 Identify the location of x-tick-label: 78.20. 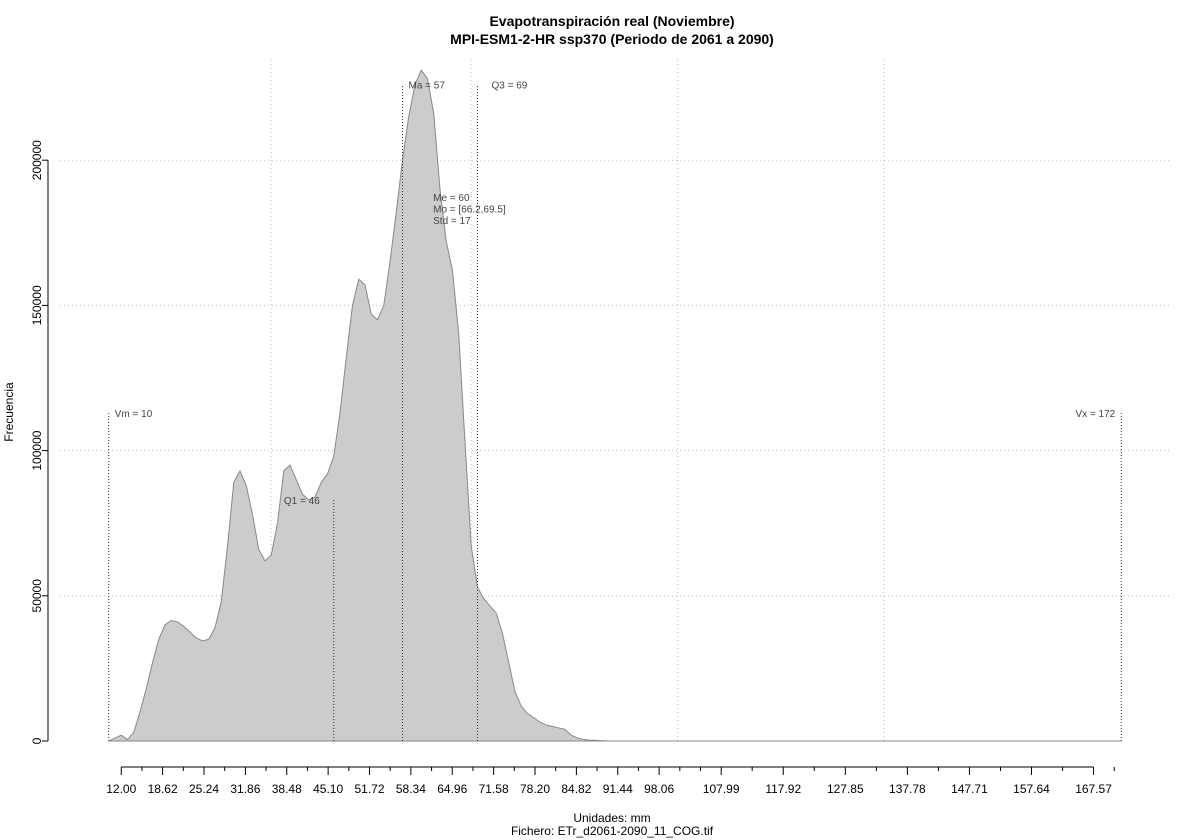
(535, 789).